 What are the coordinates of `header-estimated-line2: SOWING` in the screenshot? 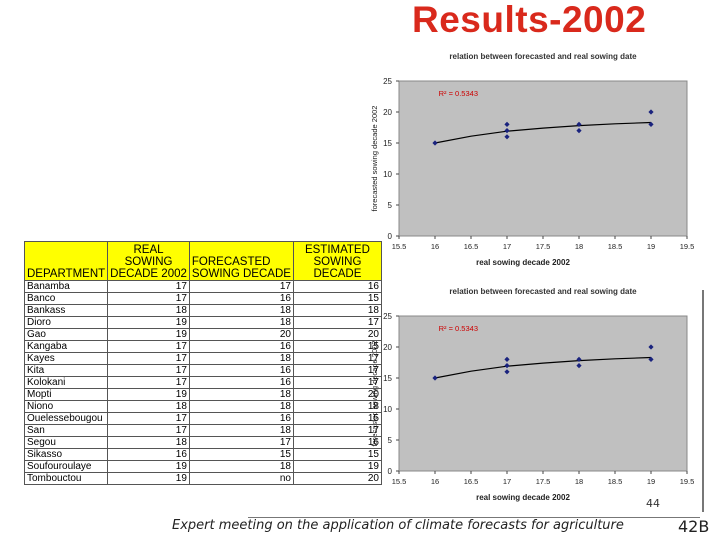 It's located at (337, 262).